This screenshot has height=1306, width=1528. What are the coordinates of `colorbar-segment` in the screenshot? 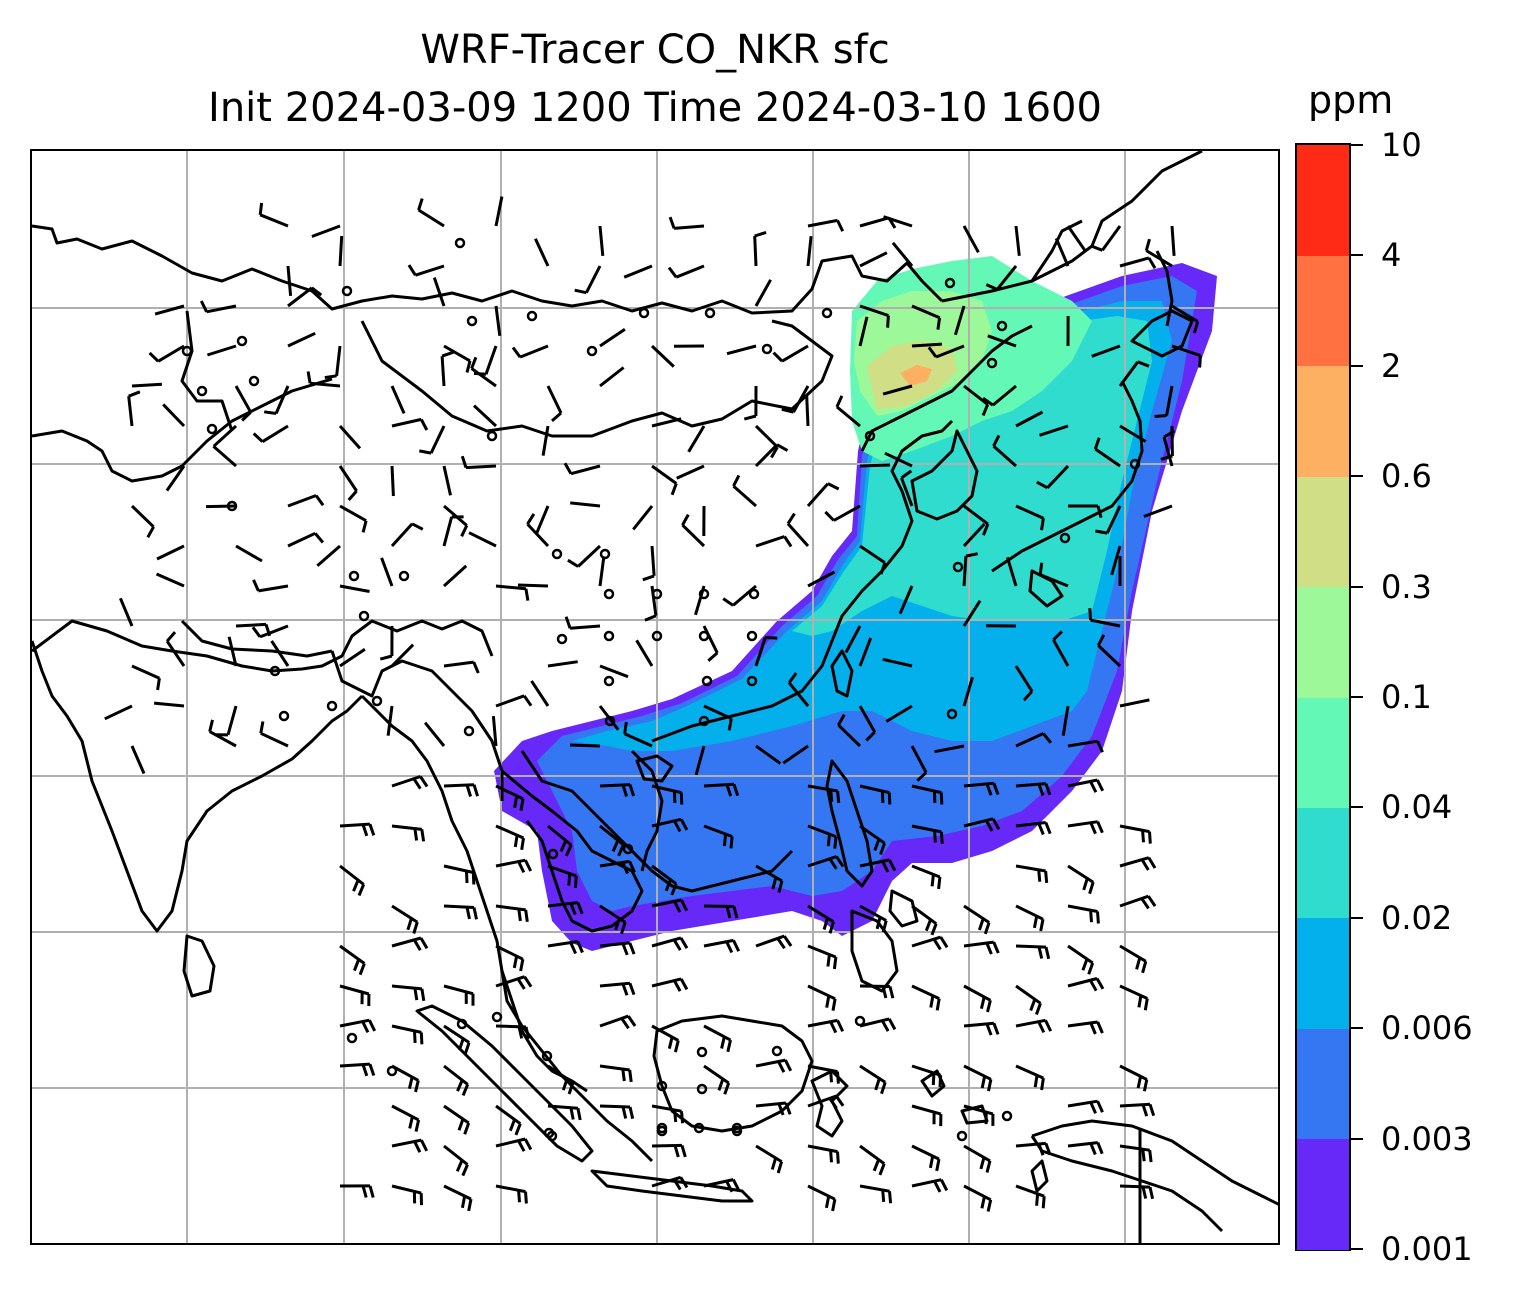 It's located at (1323, 1194).